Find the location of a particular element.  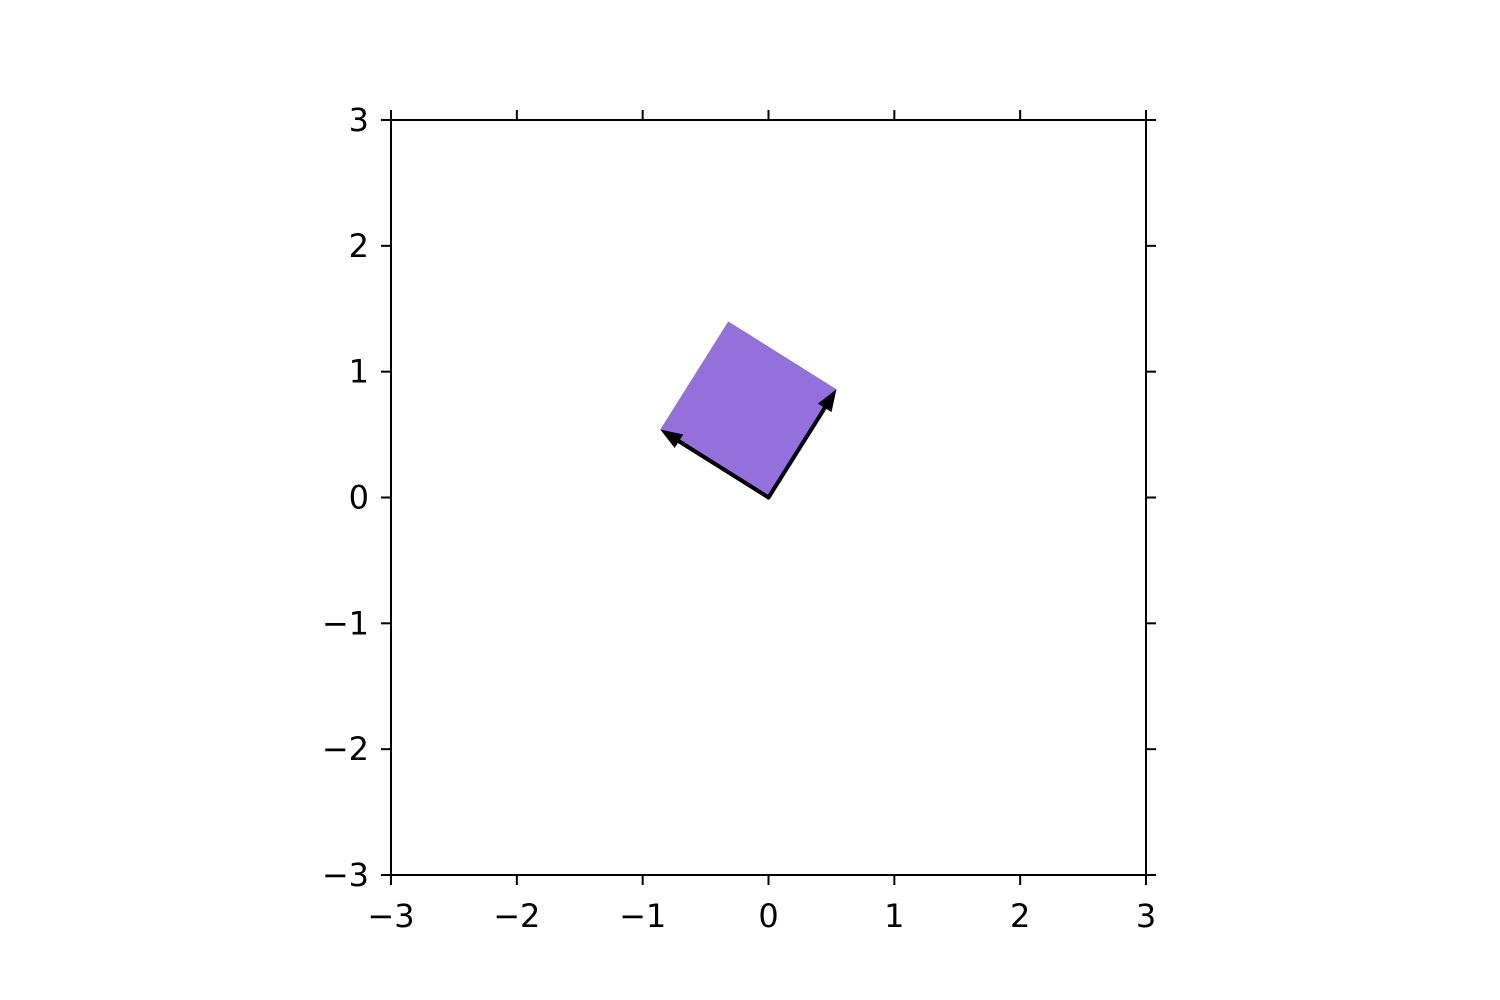

parallelogram-shape is located at coordinates (748, 409).